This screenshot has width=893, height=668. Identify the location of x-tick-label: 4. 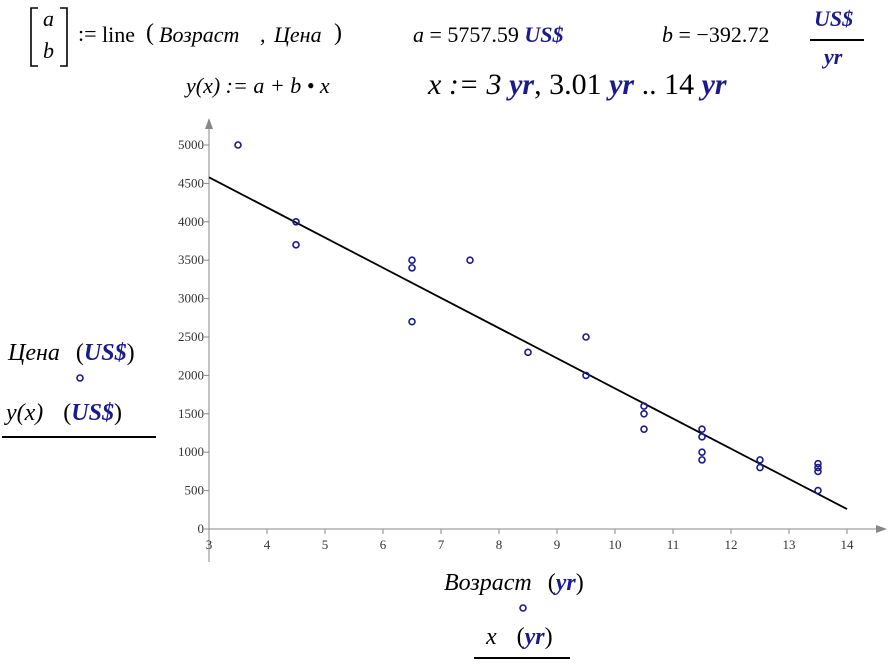
(267, 544).